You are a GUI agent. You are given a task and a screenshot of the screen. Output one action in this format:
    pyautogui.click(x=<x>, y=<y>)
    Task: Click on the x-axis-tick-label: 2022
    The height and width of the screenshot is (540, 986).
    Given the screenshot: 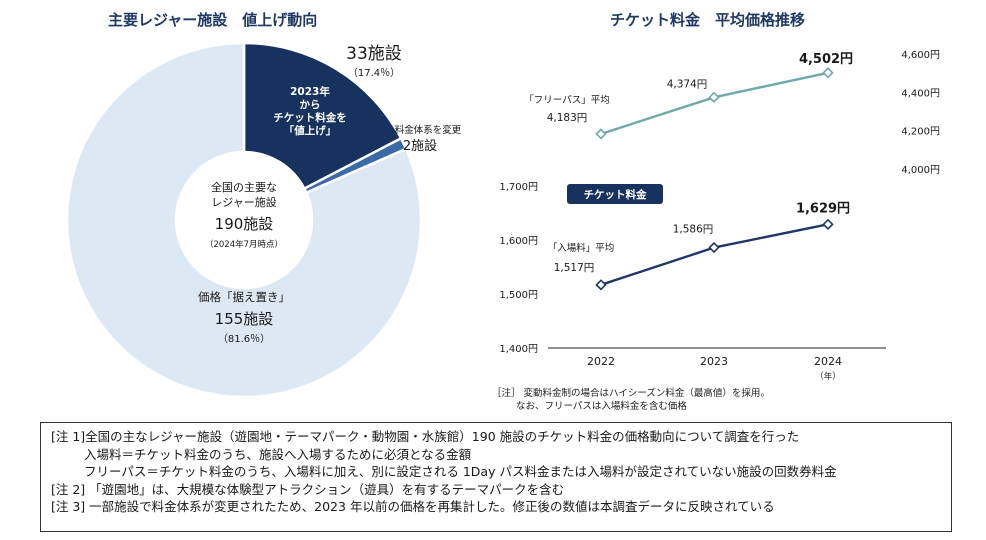 What is the action you would take?
    pyautogui.click(x=601, y=361)
    